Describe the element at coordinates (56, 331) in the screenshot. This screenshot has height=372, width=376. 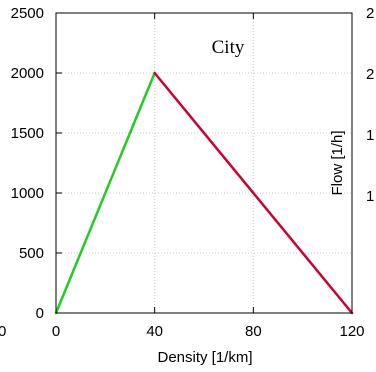
I see `x-tick-label: 0` at that location.